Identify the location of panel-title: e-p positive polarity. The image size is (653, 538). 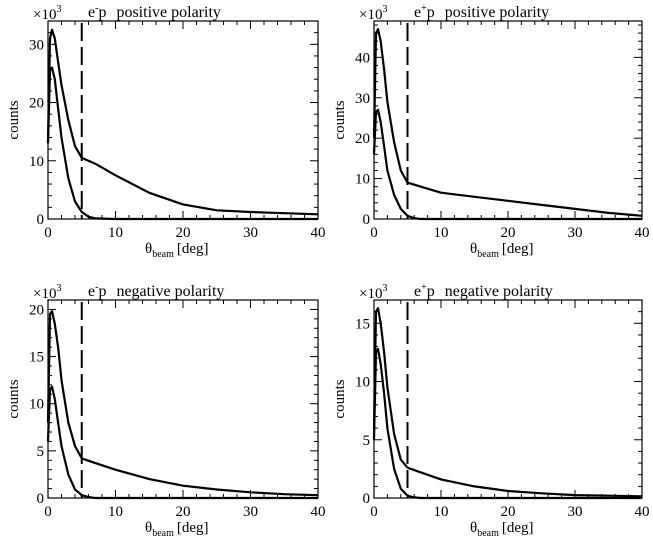
(154, 12).